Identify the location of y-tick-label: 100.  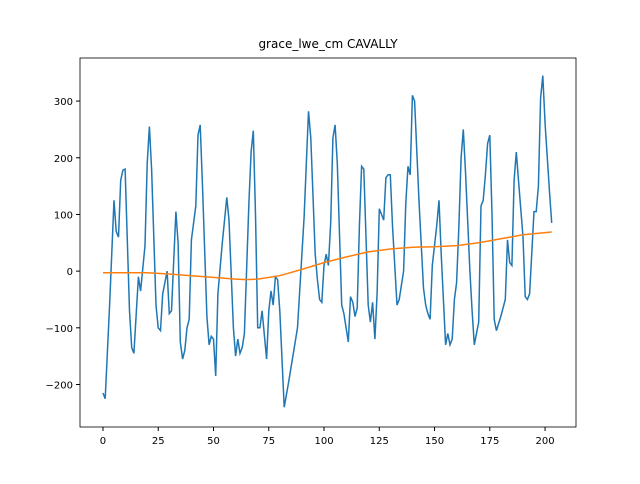
(63, 215).